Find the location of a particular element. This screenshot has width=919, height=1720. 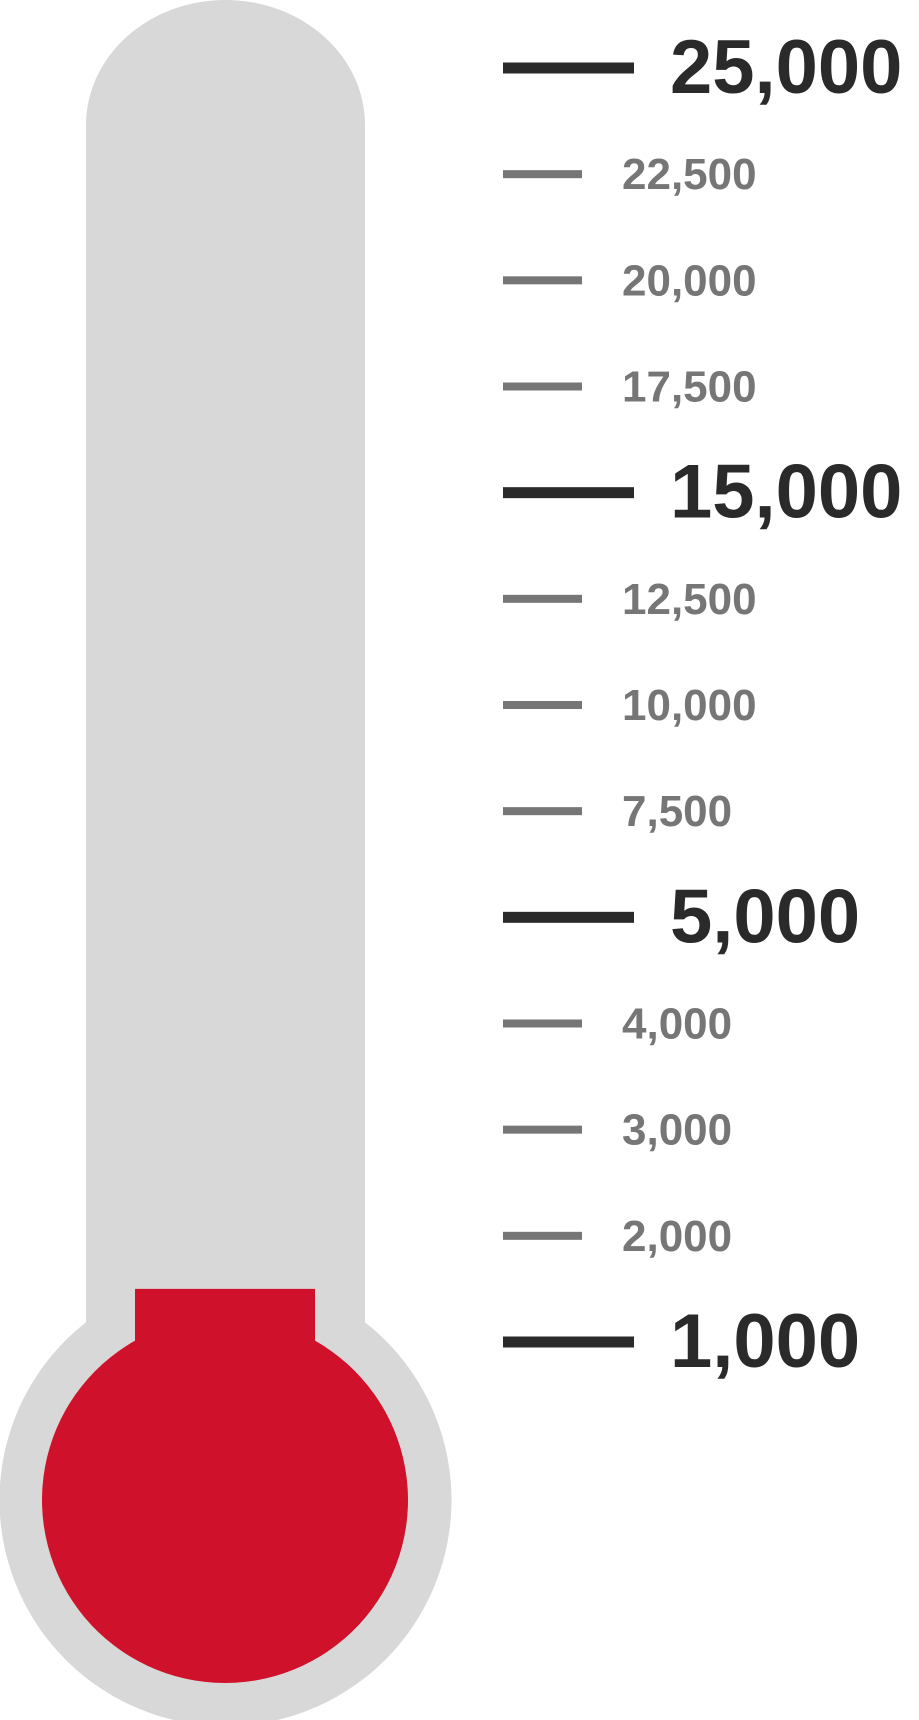

thermometer-fill is located at coordinates (225, 1485).